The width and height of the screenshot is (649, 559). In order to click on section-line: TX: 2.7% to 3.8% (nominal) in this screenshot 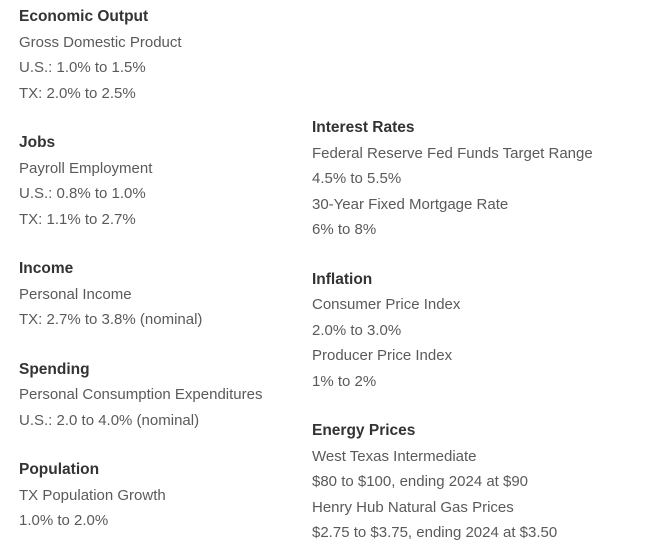, I will do `click(111, 319)`.